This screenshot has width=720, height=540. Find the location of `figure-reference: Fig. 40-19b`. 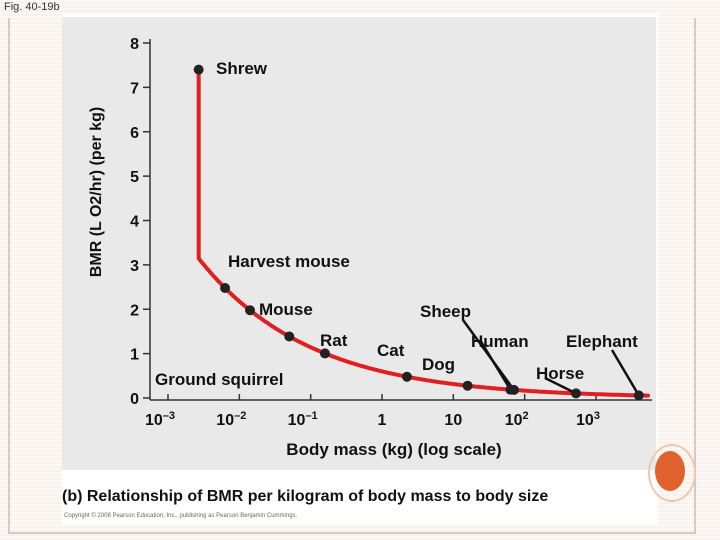

figure-reference: Fig. 40-19b is located at coordinates (32, 7).